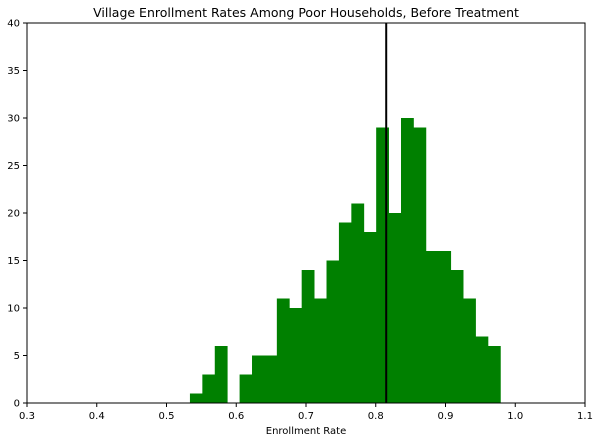 This screenshot has height=441, width=600. Describe the element at coordinates (97, 416) in the screenshot. I see `x-tick-label: 0.4` at that location.